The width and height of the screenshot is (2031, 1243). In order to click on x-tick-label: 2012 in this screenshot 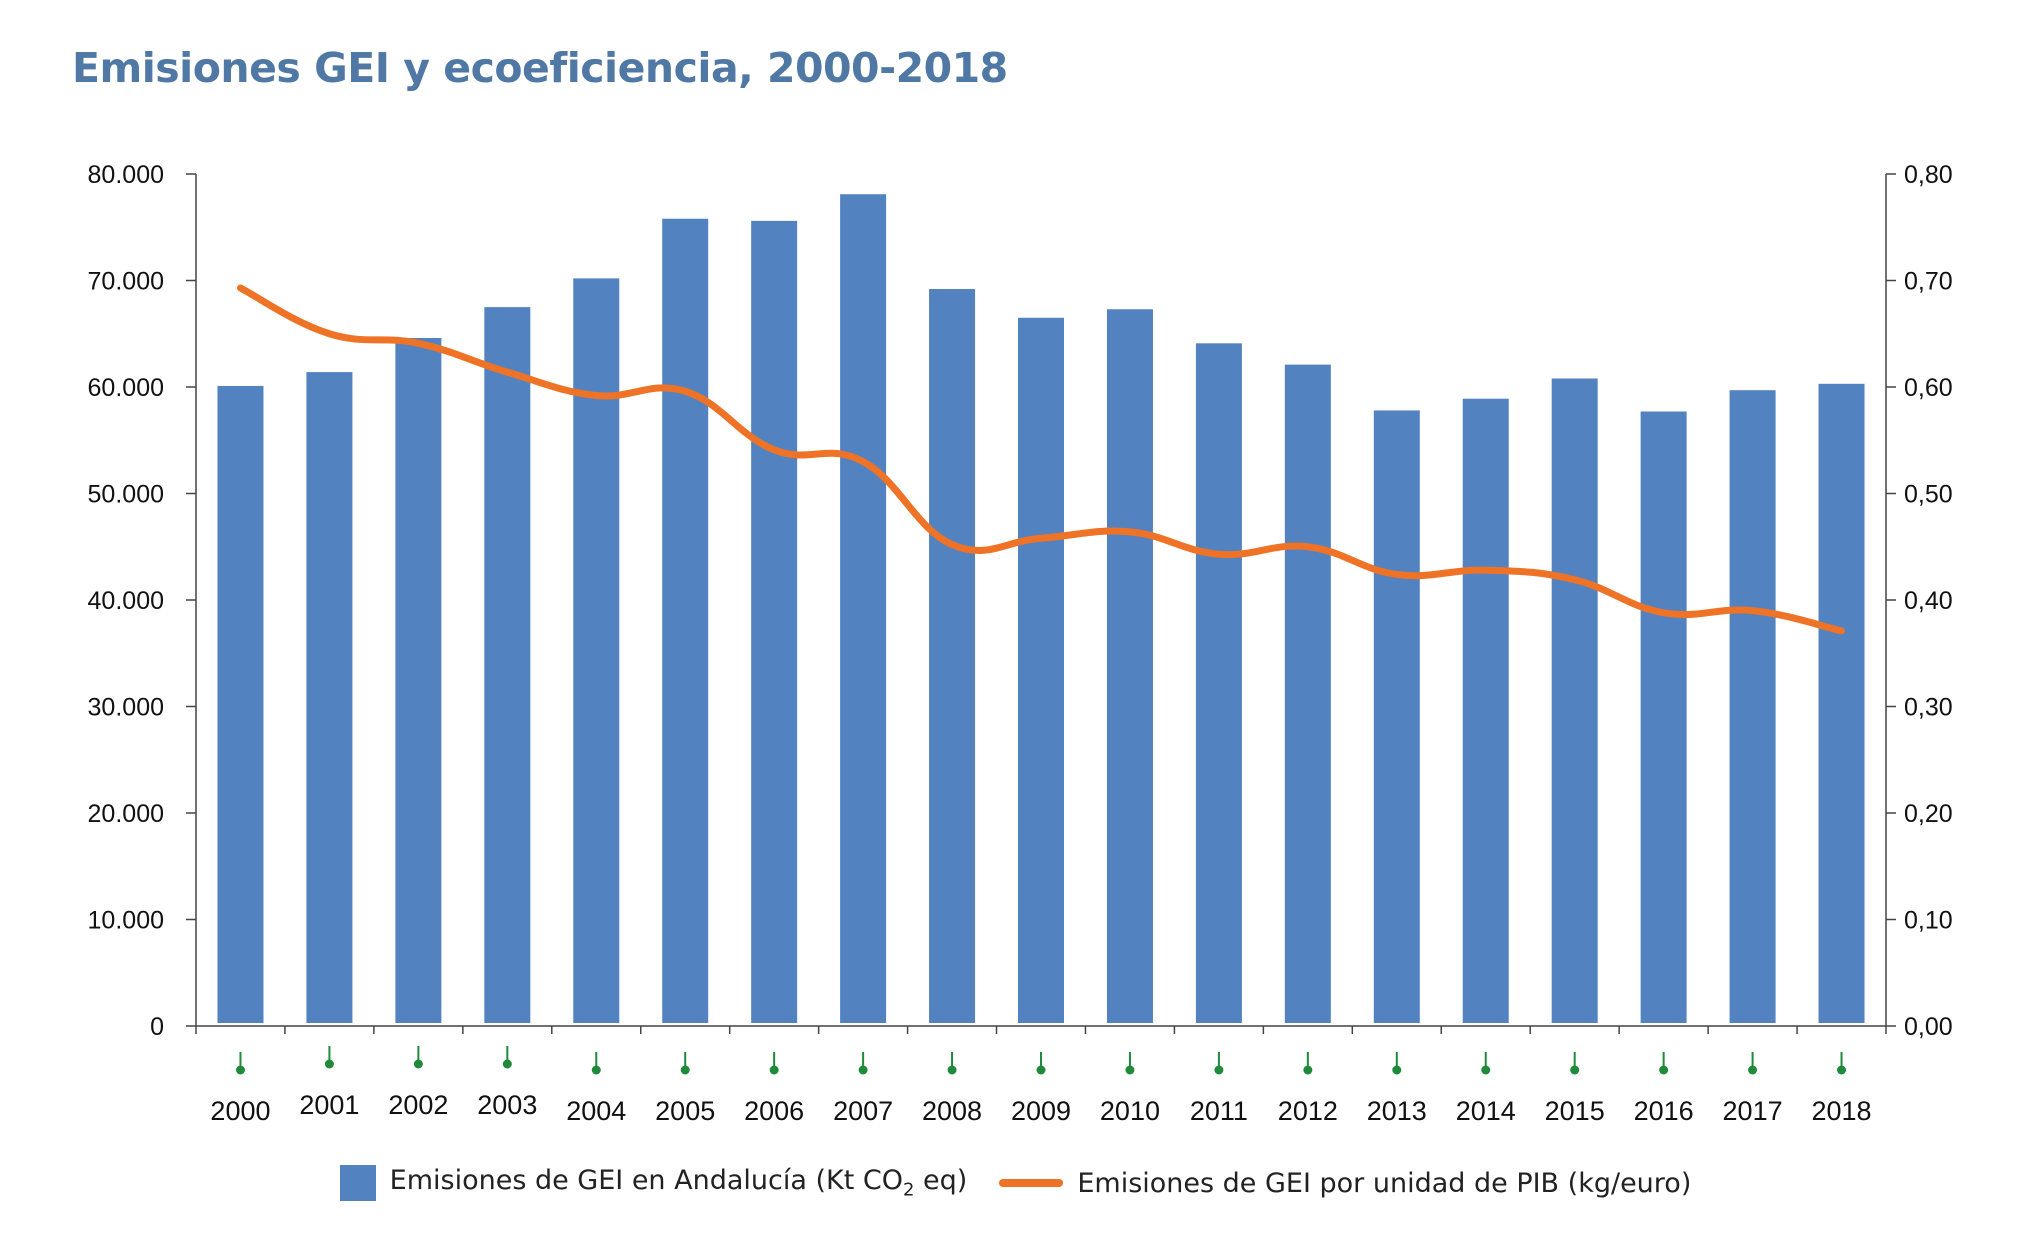, I will do `click(1308, 1111)`.